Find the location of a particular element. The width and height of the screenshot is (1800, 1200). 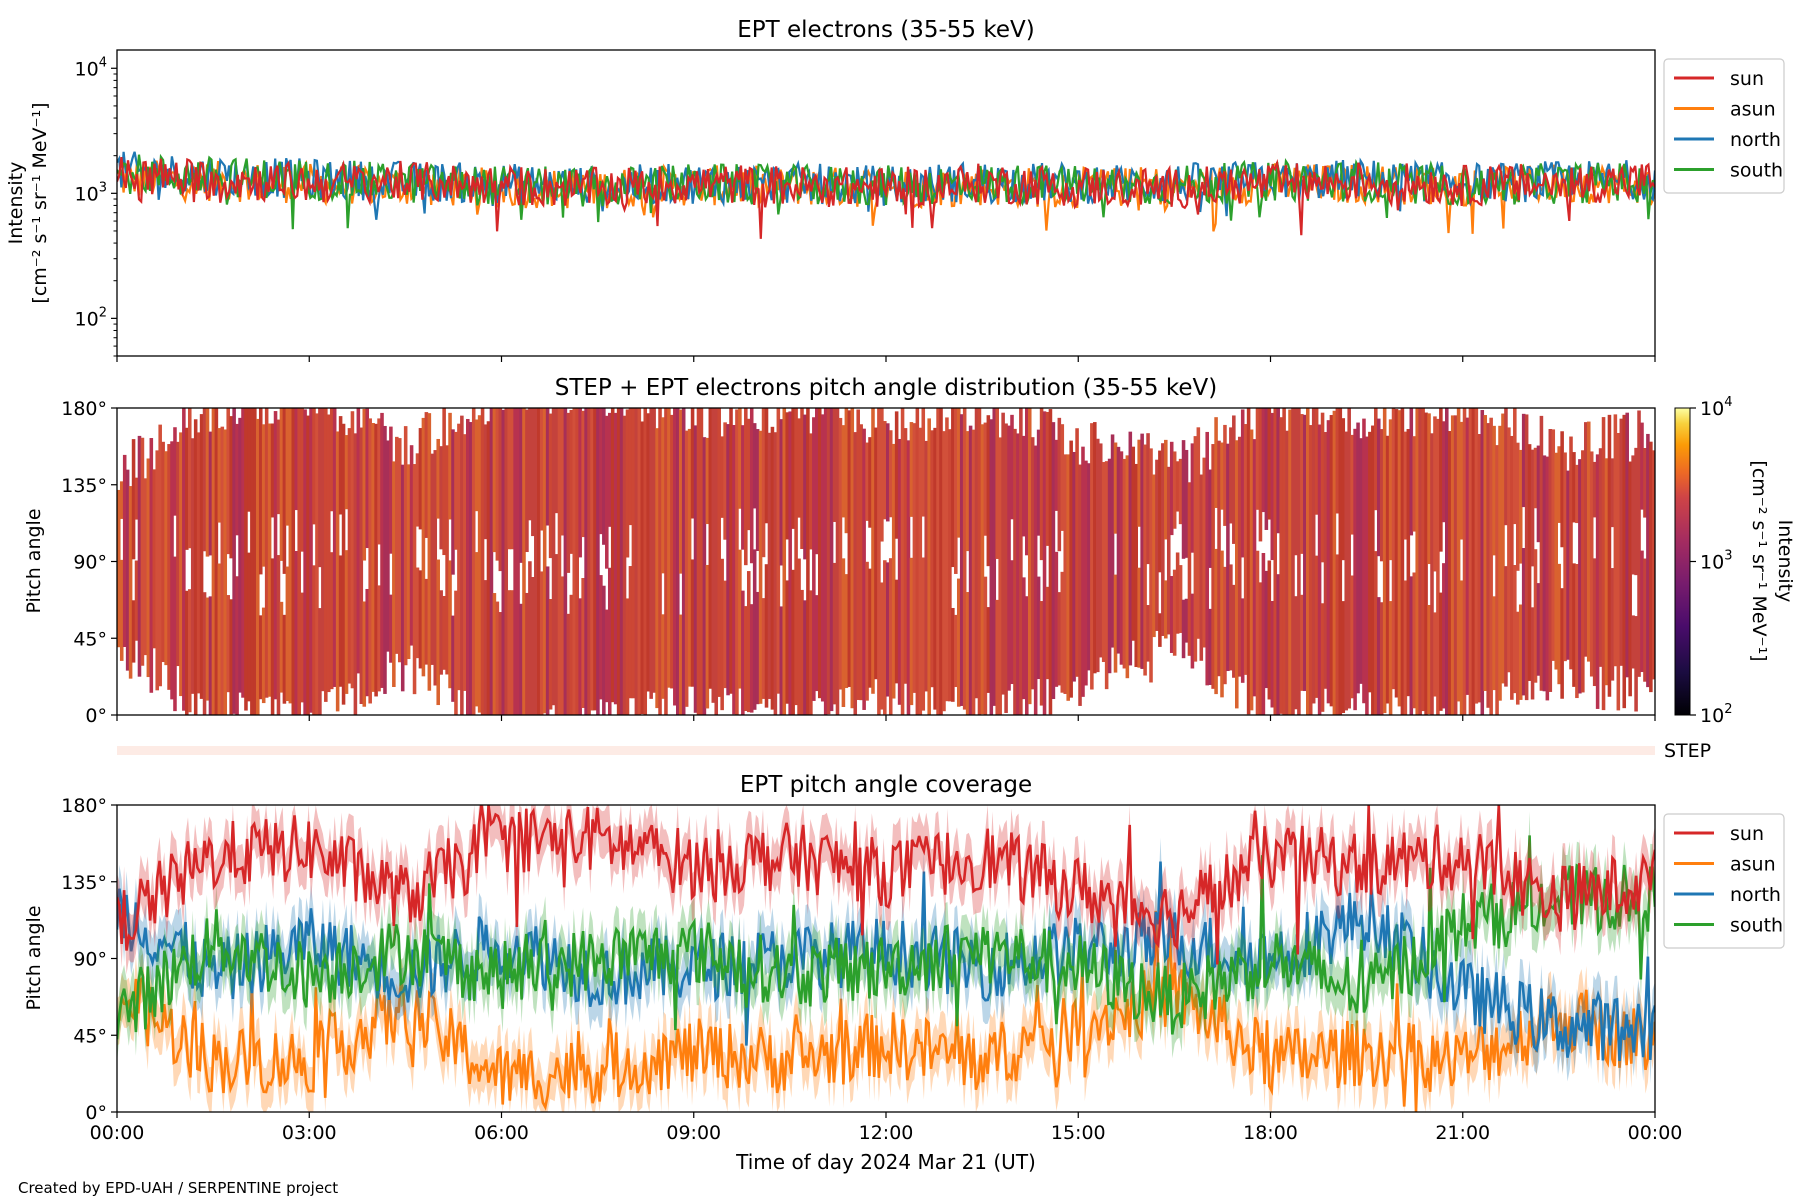

panel1-y-ticks: 102 103 104 is located at coordinates (96, 206).